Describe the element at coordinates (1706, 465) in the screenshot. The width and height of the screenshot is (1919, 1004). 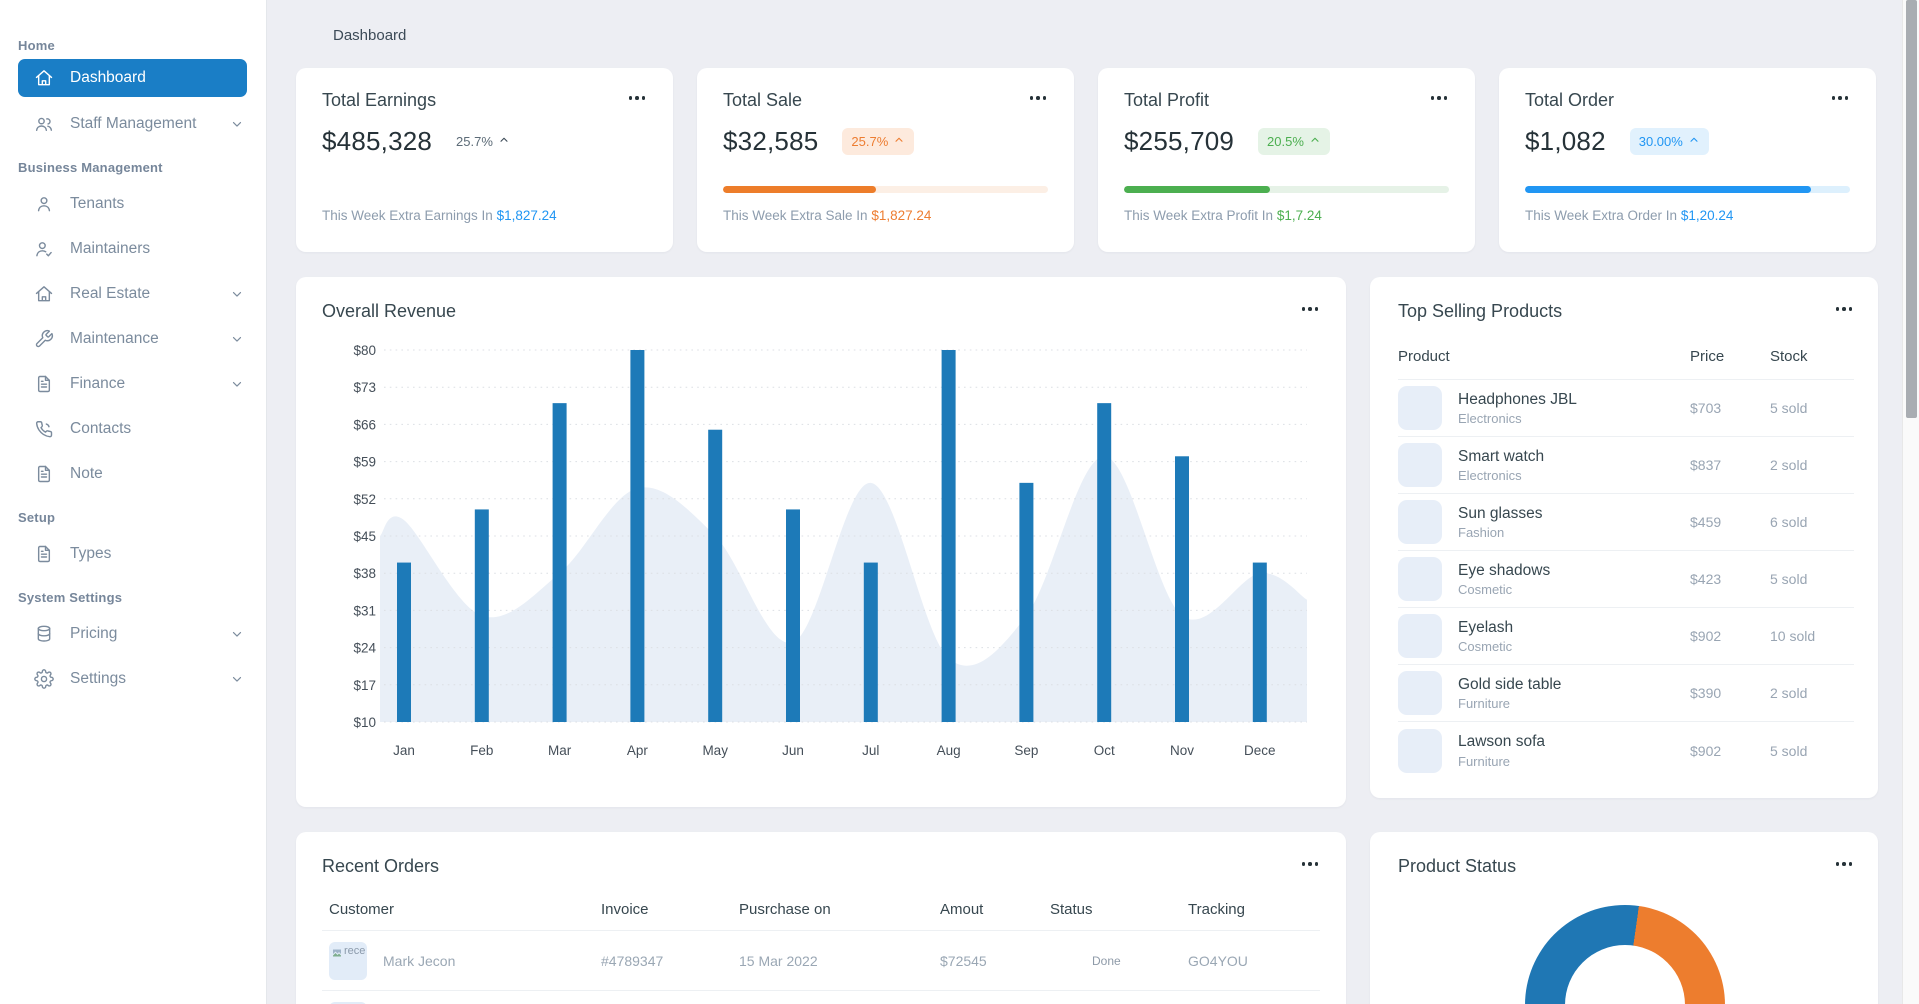
I see `product-price: $837` at that location.